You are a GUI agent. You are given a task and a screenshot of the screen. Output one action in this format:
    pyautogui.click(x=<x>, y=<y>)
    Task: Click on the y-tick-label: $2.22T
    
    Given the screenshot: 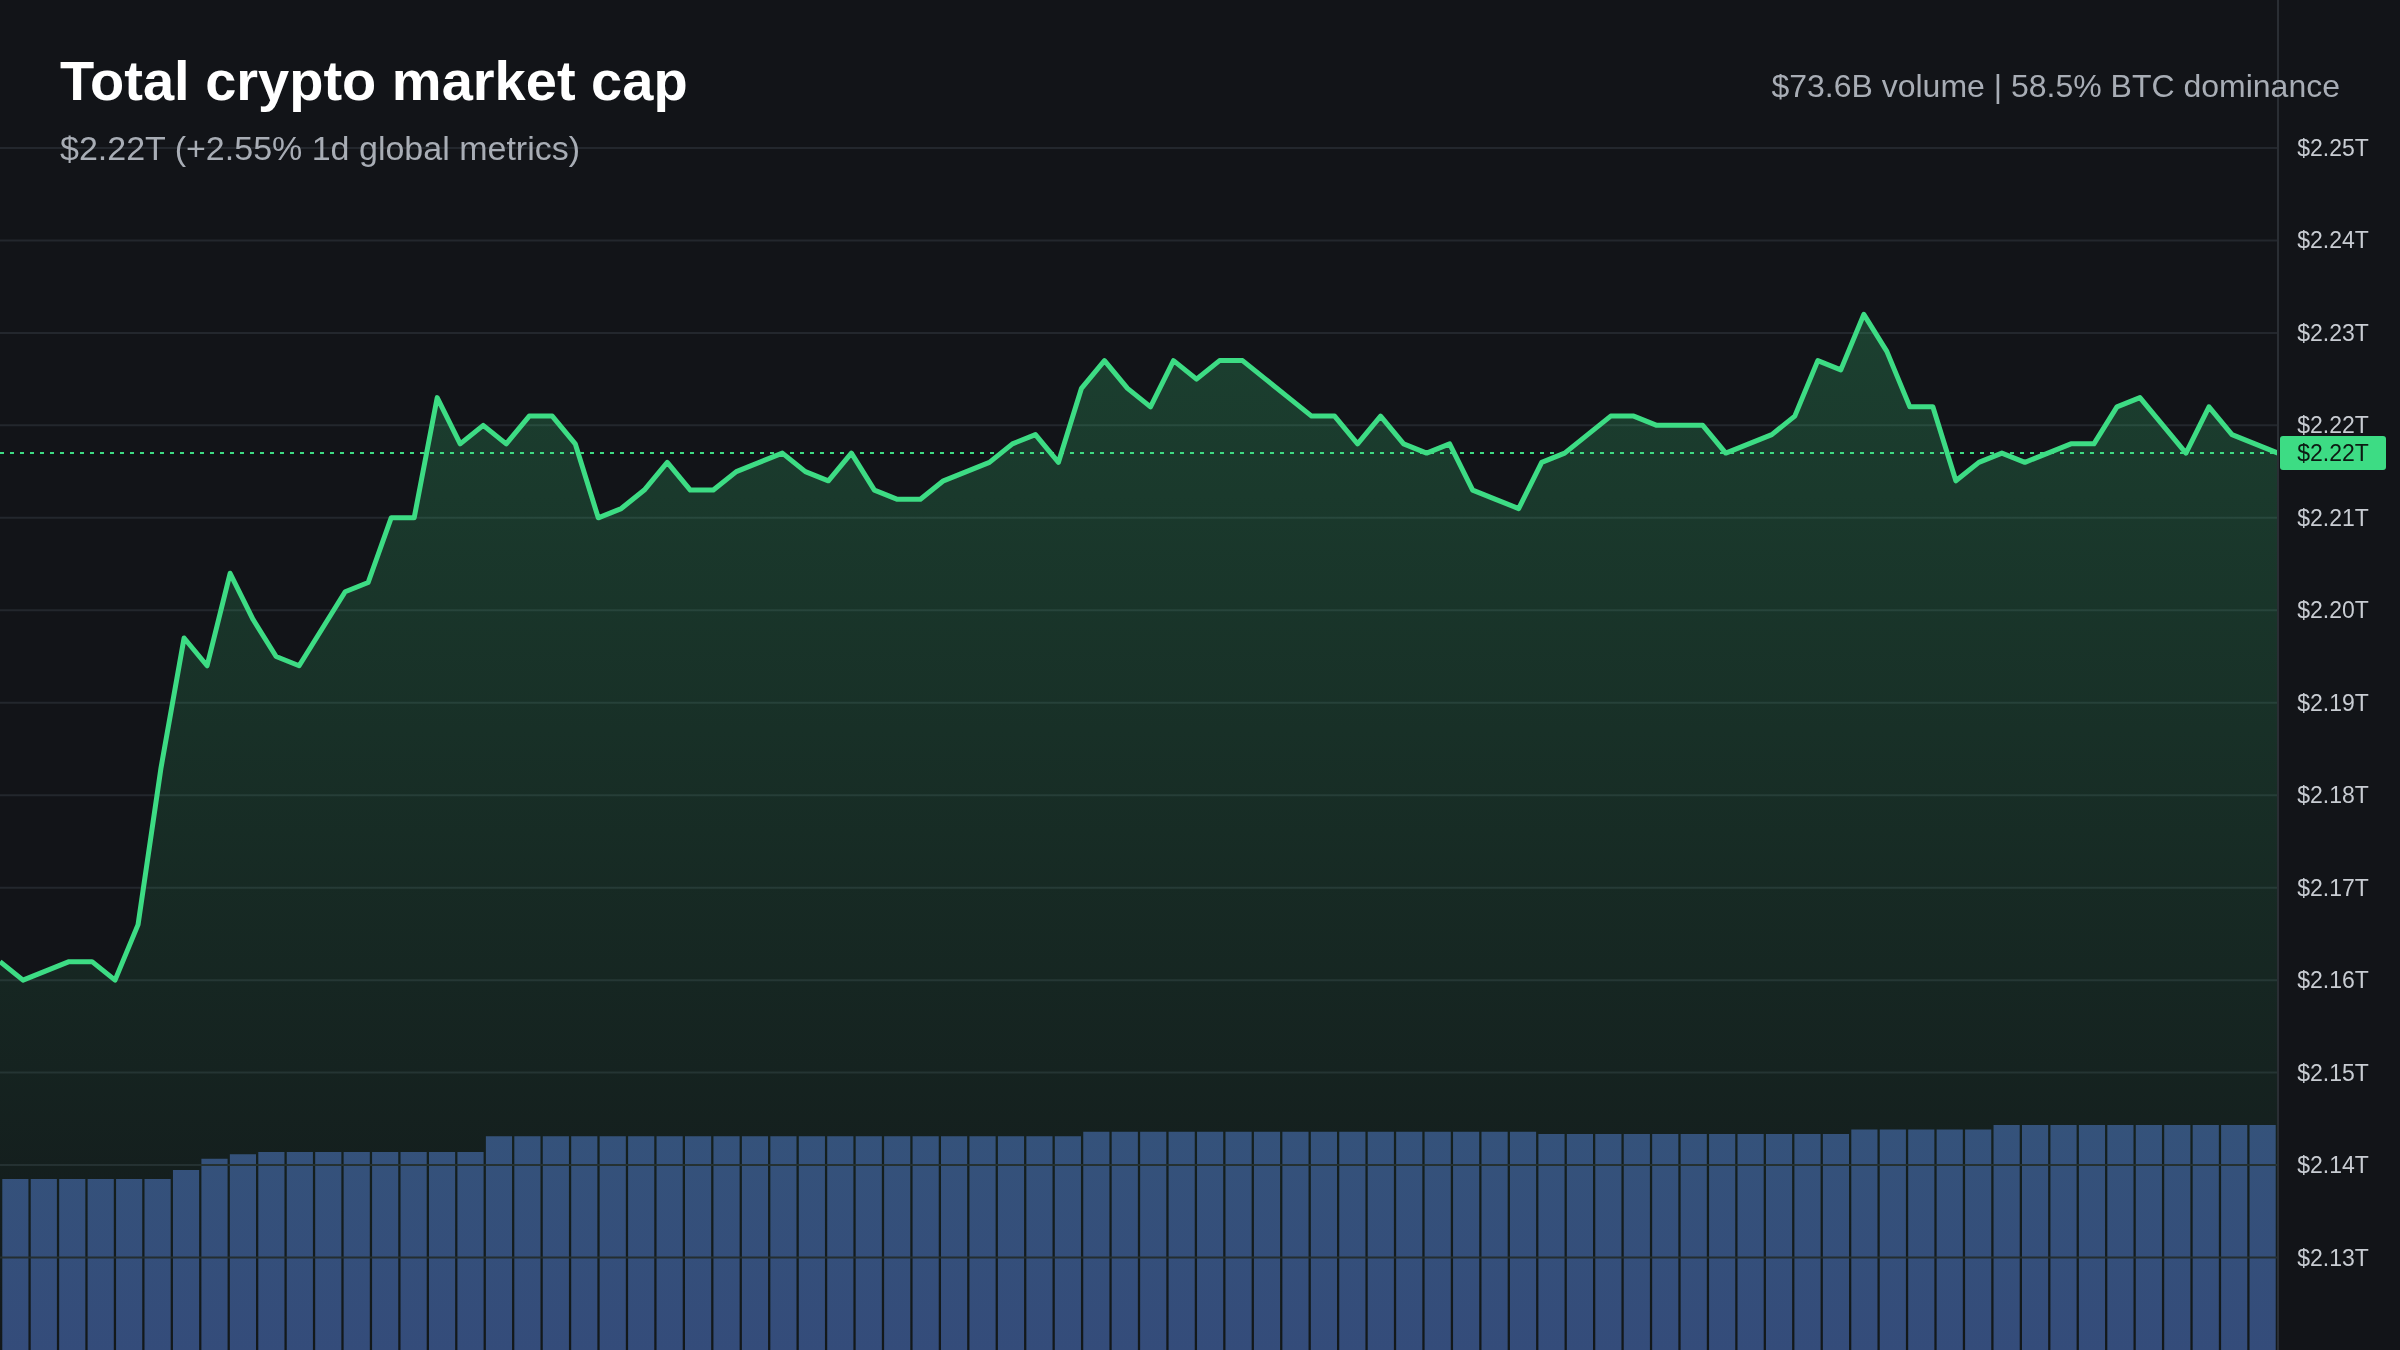 What is the action you would take?
    pyautogui.click(x=2333, y=425)
    